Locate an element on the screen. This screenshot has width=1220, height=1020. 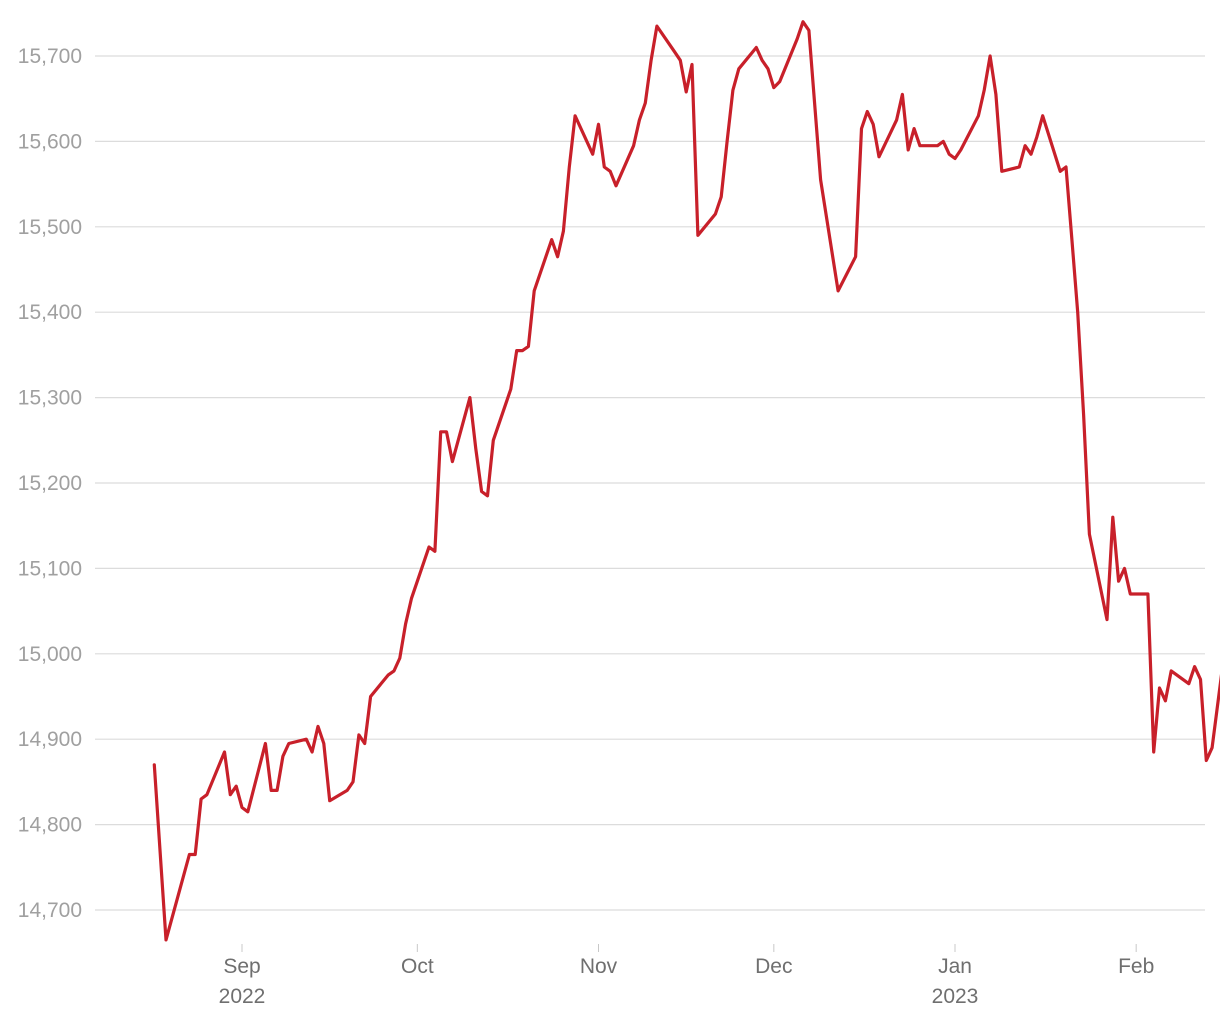
y-tick-label: 15,200 is located at coordinates (50, 483).